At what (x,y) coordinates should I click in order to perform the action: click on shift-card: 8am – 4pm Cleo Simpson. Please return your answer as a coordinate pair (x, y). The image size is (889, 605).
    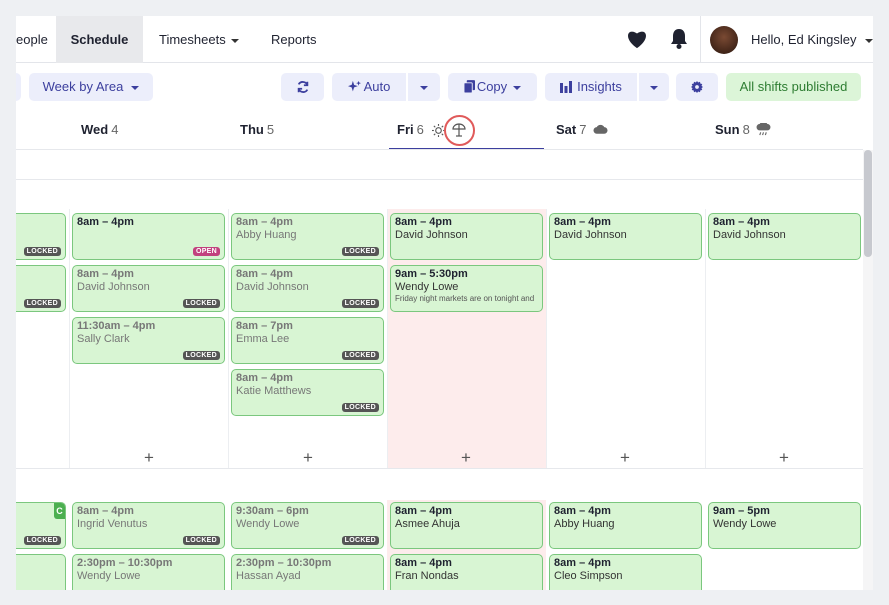
    Looking at the image, I should click on (625, 572).